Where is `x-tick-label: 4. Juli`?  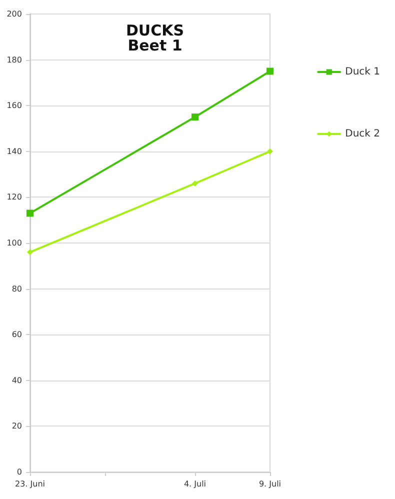
x-tick-label: 4. Juli is located at coordinates (195, 484).